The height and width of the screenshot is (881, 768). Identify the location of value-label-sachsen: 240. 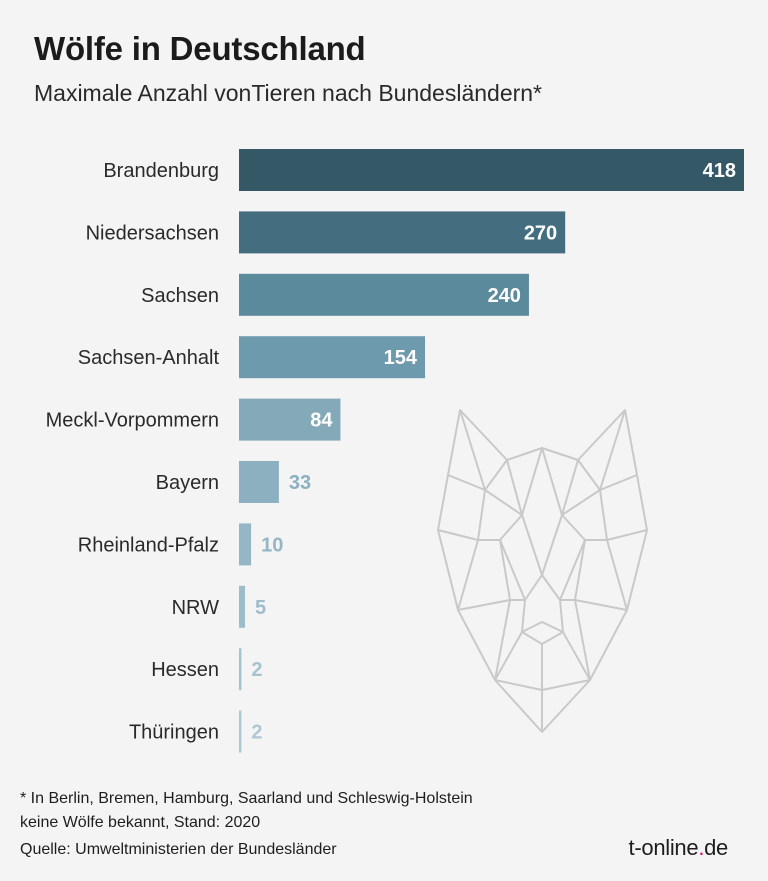
(504, 296).